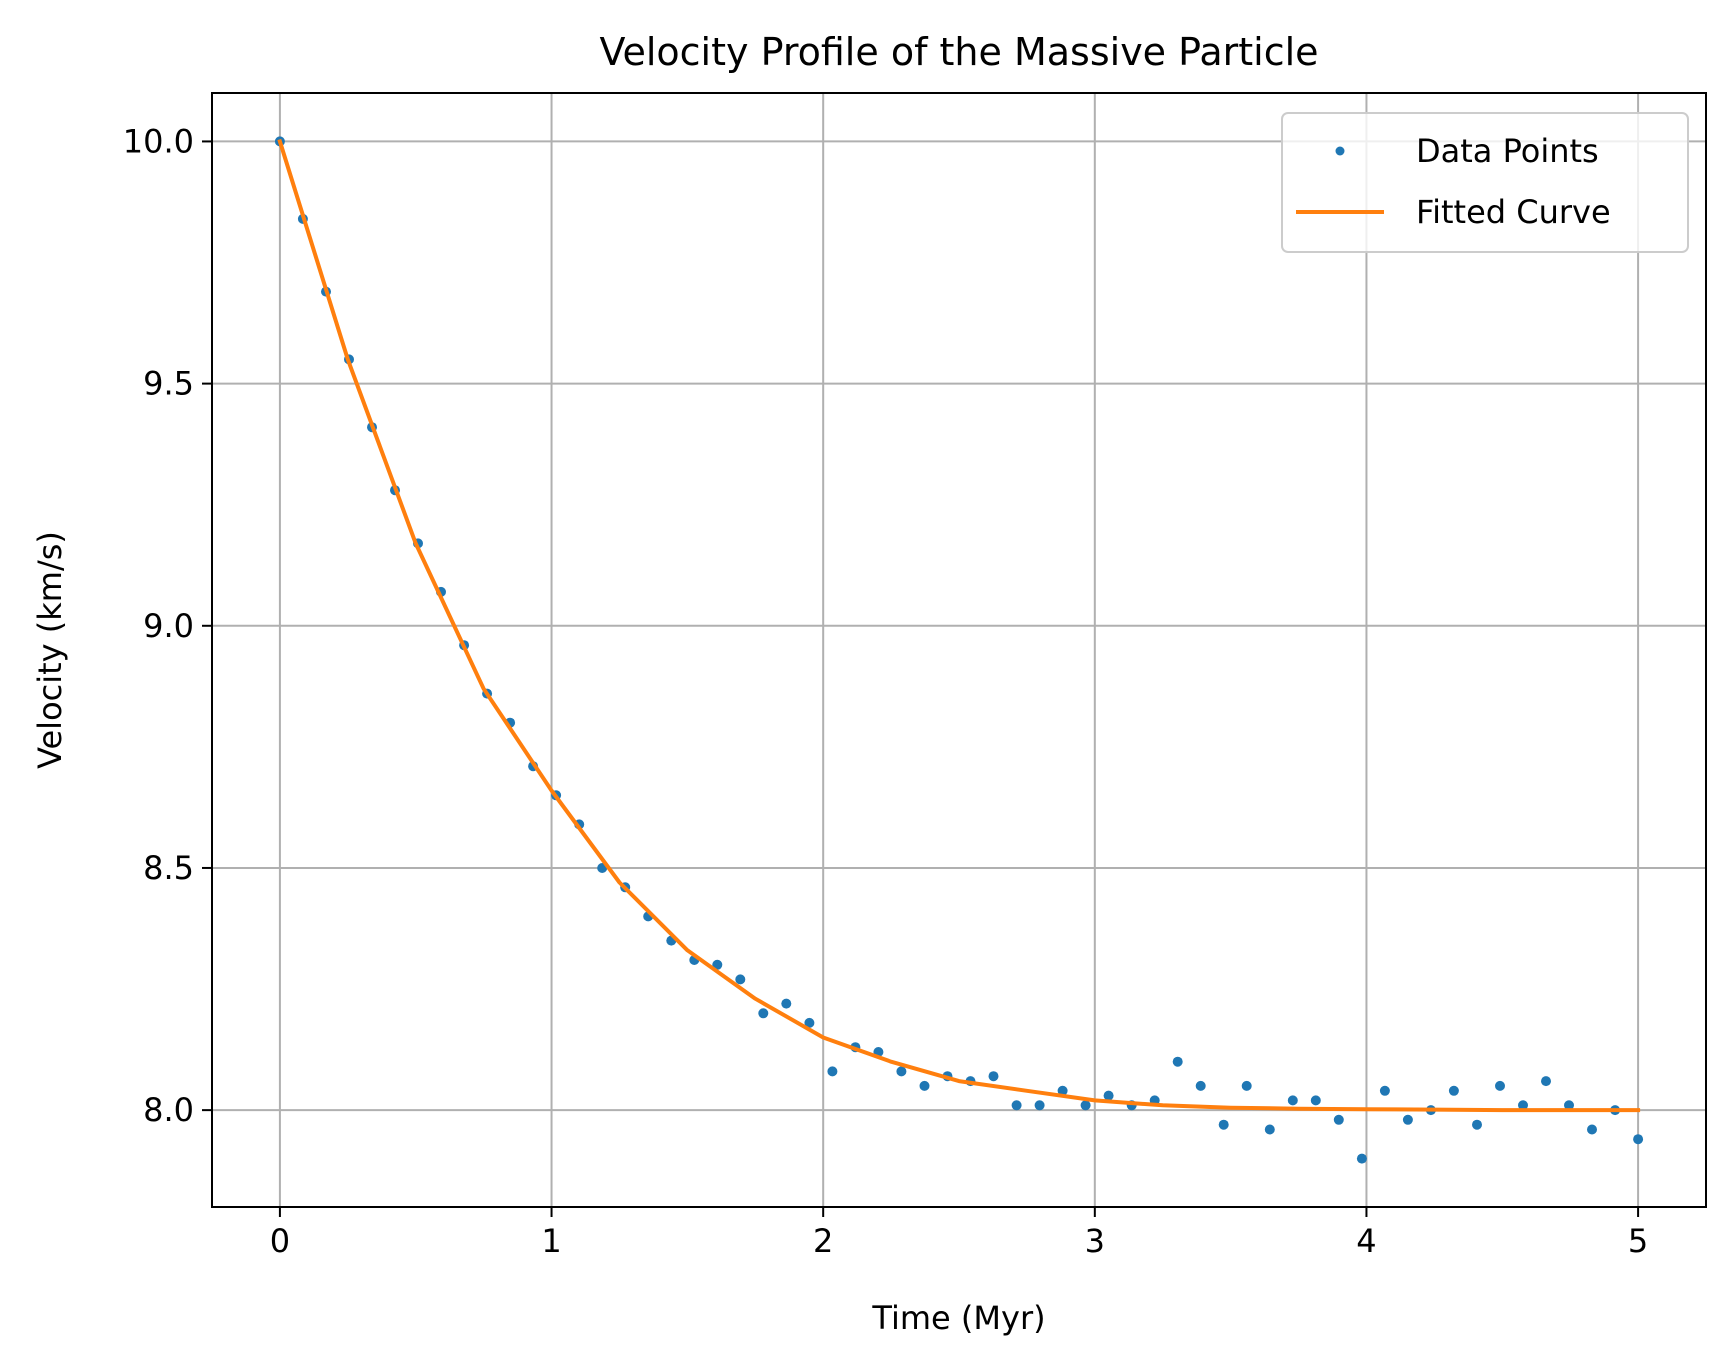 The height and width of the screenshot is (1361, 1728). Describe the element at coordinates (1366, 1241) in the screenshot. I see `x-tick-label: 4` at that location.